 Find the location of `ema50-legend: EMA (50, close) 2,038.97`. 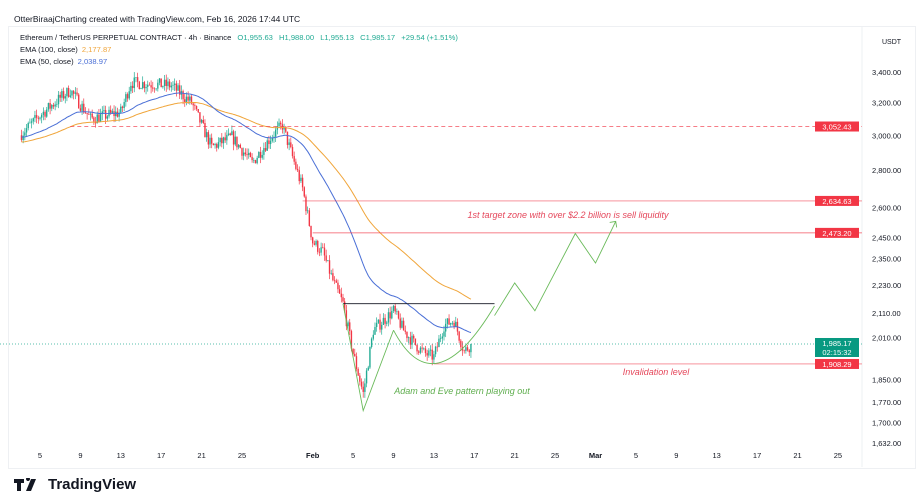

ema50-legend: EMA (50, close) 2,038.97 is located at coordinates (65, 61).